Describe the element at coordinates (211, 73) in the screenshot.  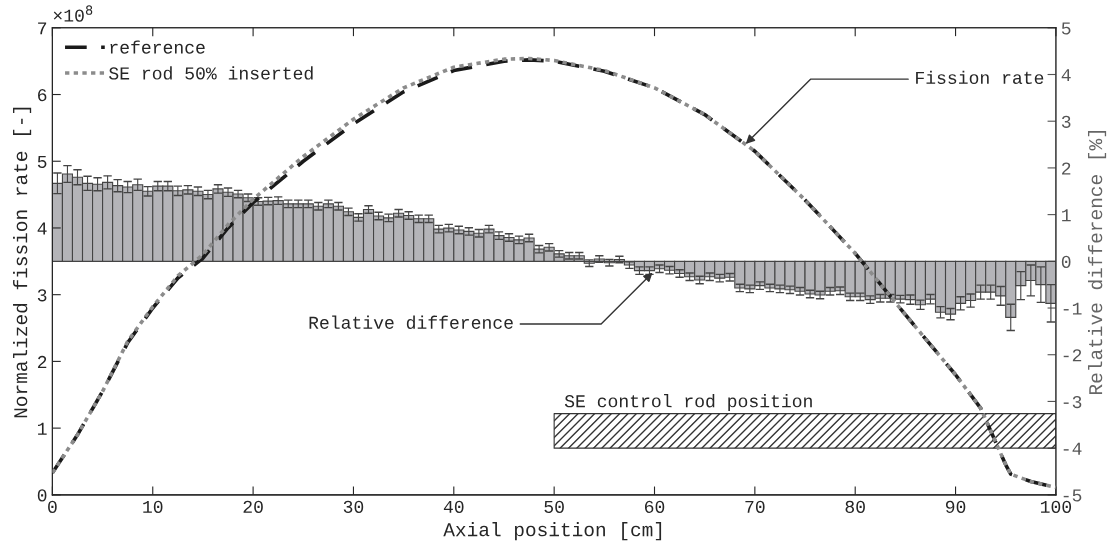
I see `legend-label: SE rod 50% inserted` at that location.